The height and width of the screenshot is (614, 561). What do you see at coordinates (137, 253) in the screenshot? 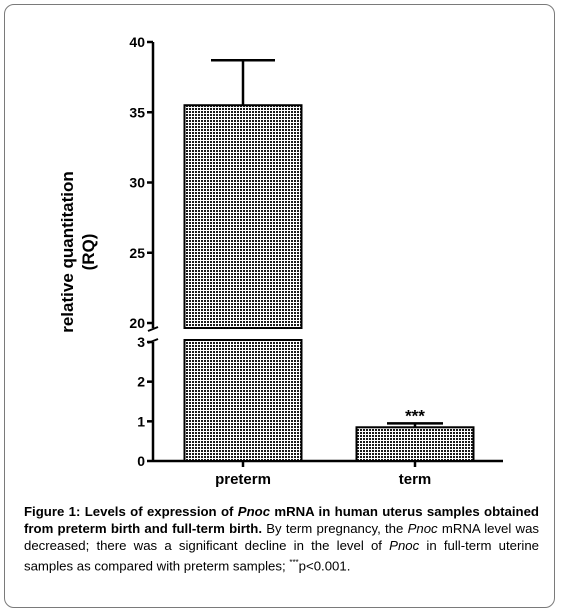
I see `y-tick-upper-25-label: 25` at bounding box center [137, 253].